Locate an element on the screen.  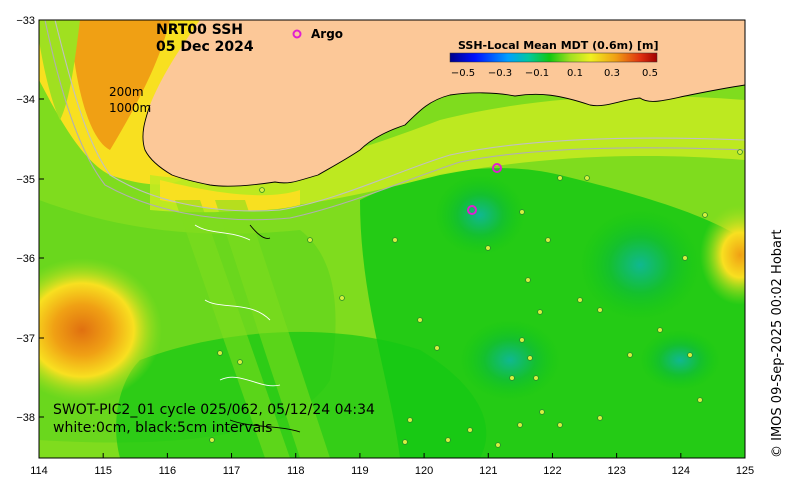
coastal-warm-core is located at coordinates (120, 85).